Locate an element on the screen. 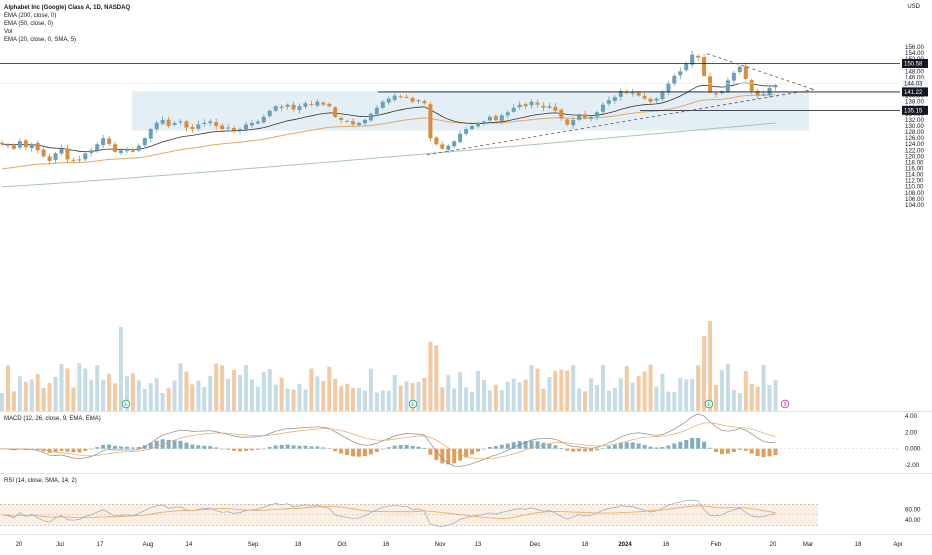 Image resolution: width=932 pixels, height=555 pixels. marker-text: E is located at coordinates (413, 405).